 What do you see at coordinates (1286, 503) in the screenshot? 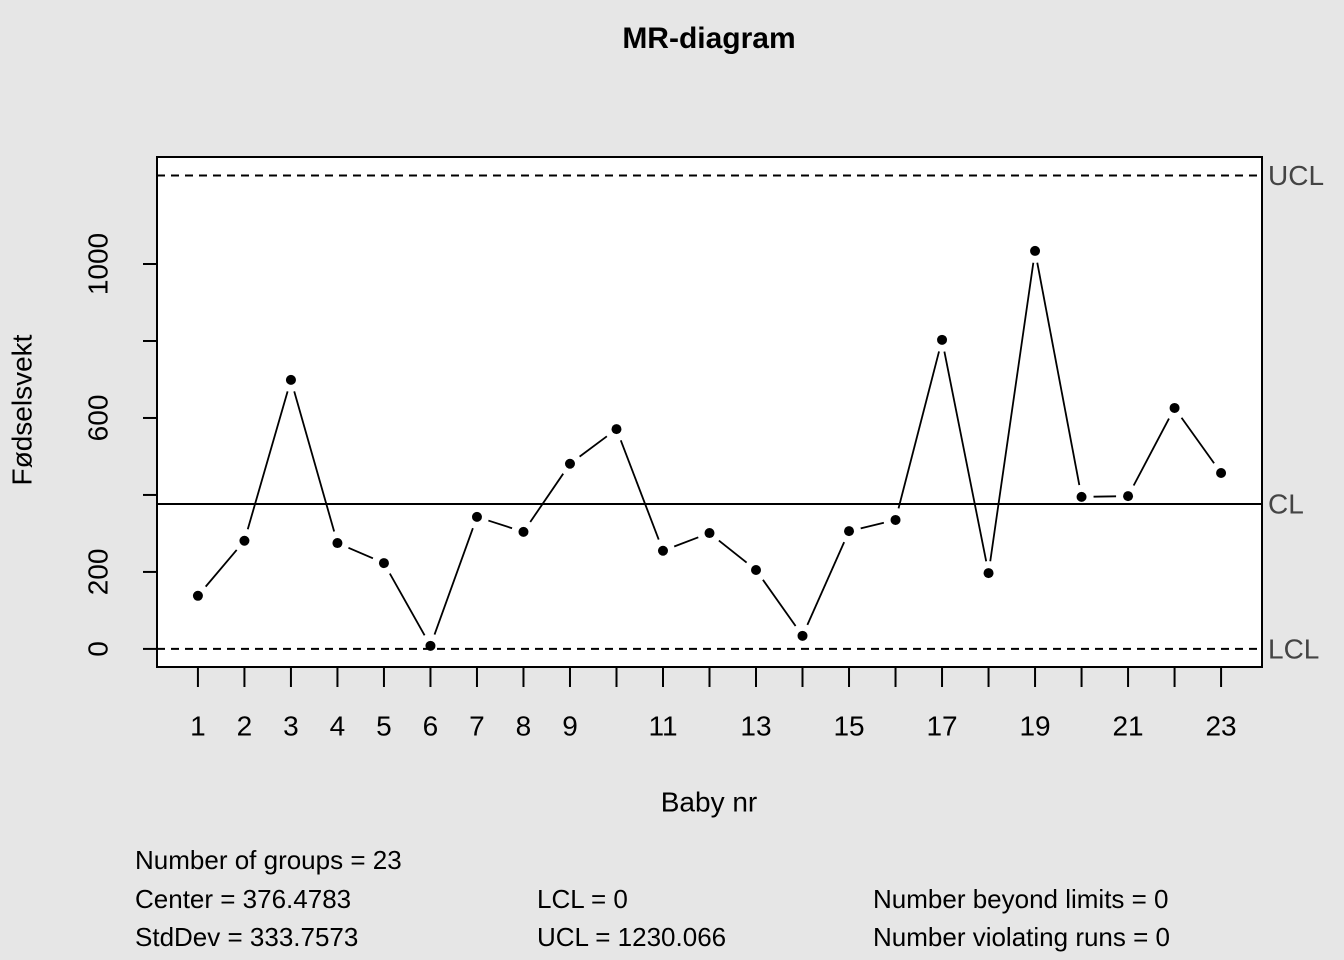
I see `control-limit-label: CL` at bounding box center [1286, 503].